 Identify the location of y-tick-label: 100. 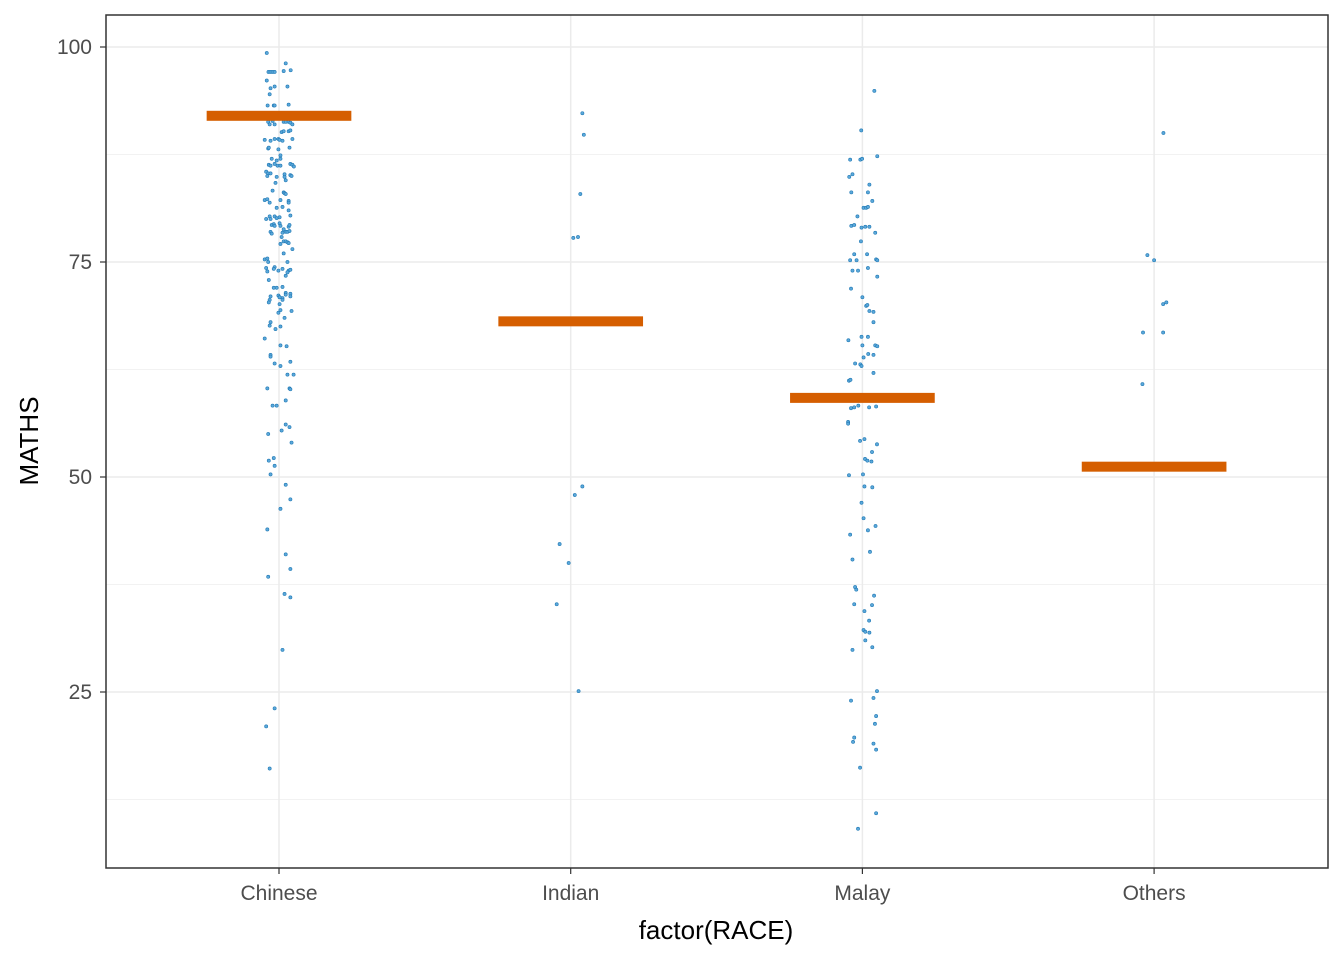
(74, 47).